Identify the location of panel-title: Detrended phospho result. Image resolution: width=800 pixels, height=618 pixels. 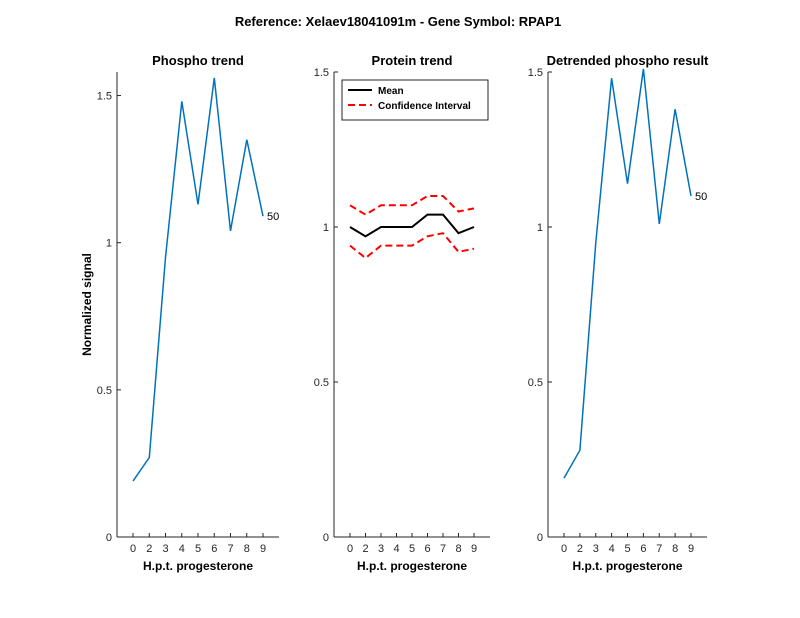
(628, 60).